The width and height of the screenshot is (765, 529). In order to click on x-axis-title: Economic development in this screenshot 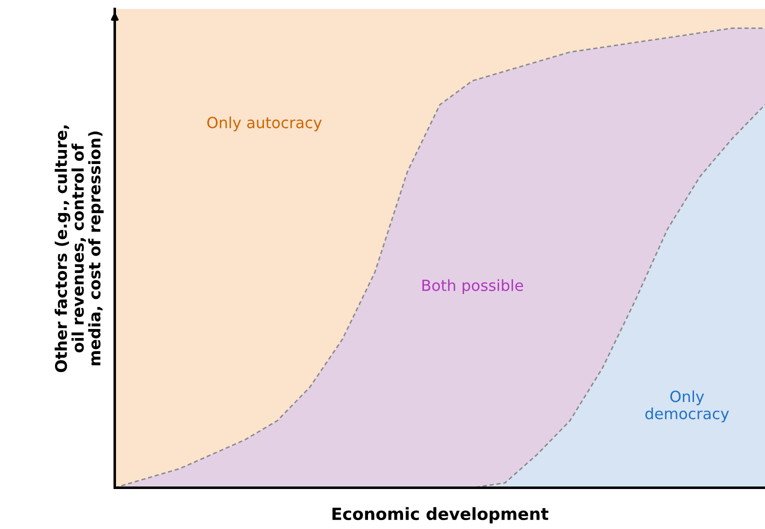, I will do `click(440, 515)`.